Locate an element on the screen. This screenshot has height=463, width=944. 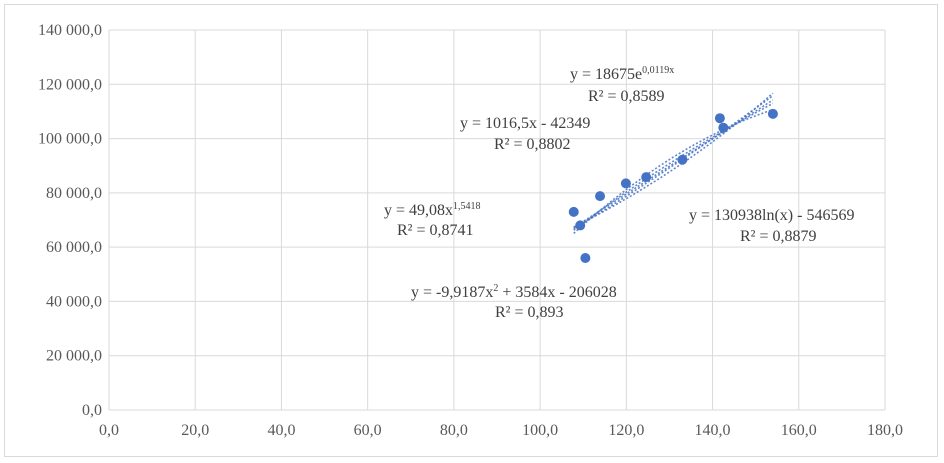
trendline-polynomial is located at coordinates (673, 171).